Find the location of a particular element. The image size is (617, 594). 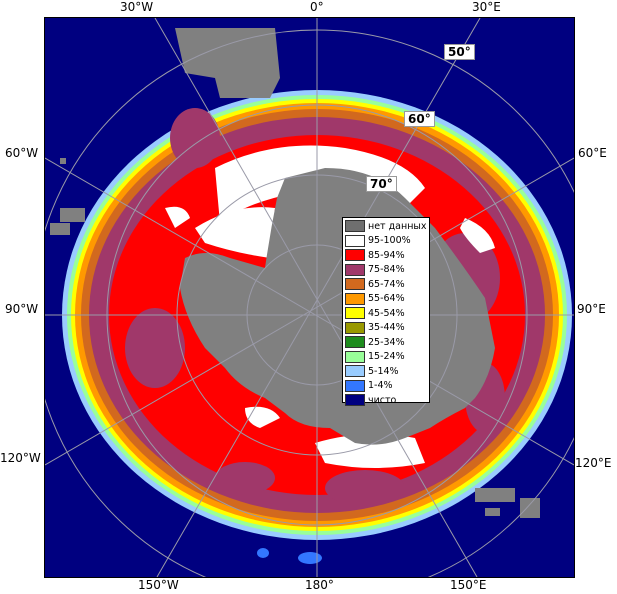

no-data-specks is located at coordinates (507, 503).